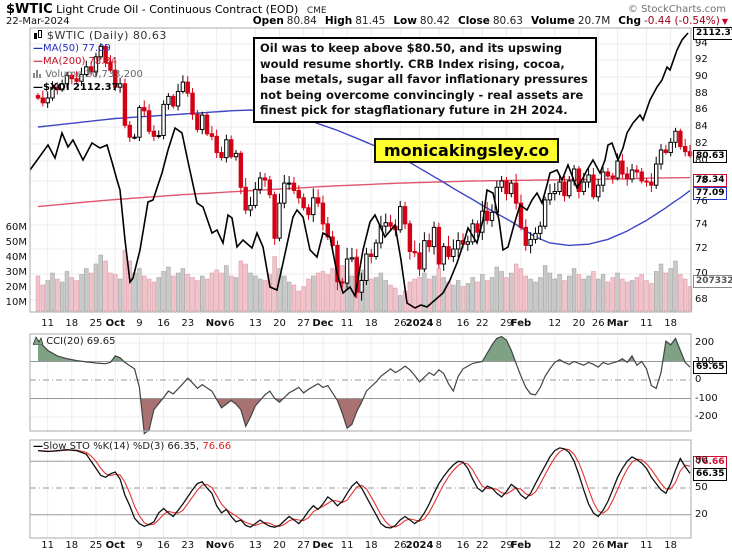 This screenshot has width=732, height=552. What do you see at coordinates (363, 414) in the screenshot?
I see `cci-oversold-fill` at bounding box center [363, 414].